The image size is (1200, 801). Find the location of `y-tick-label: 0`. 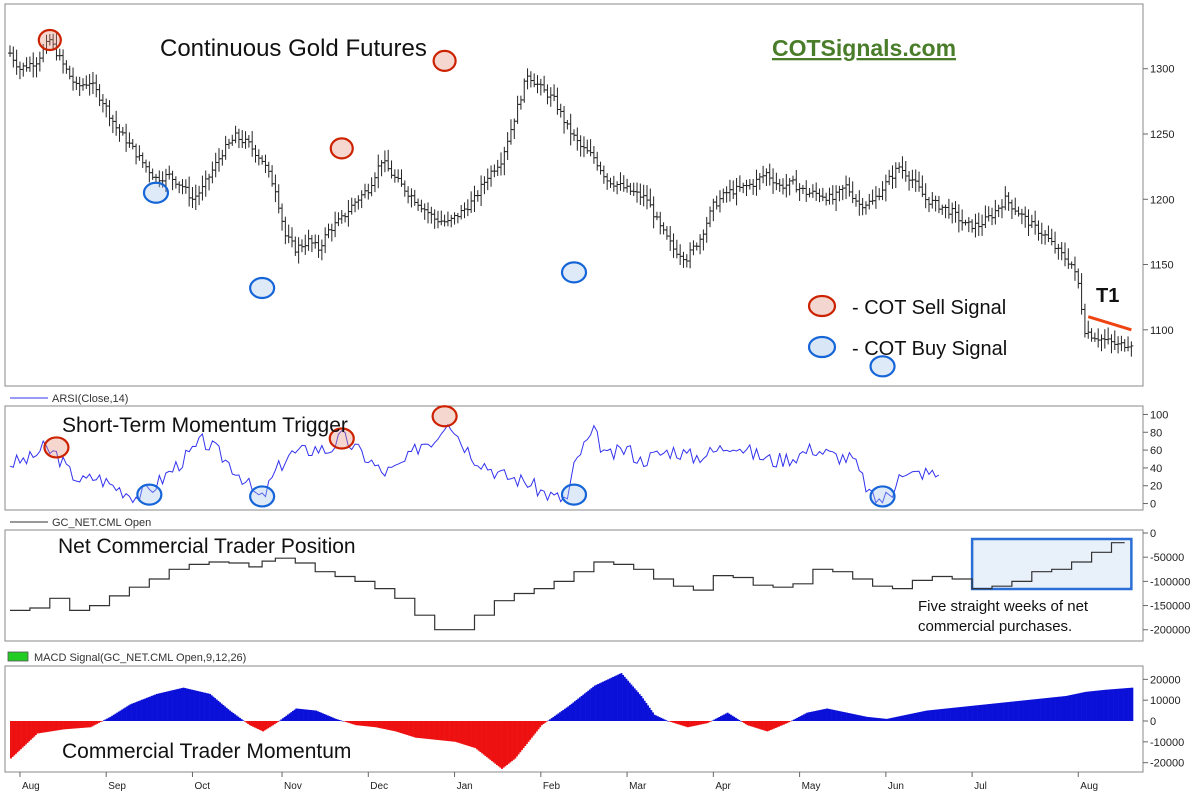

y-tick-label: 0 is located at coordinates (1153, 722).